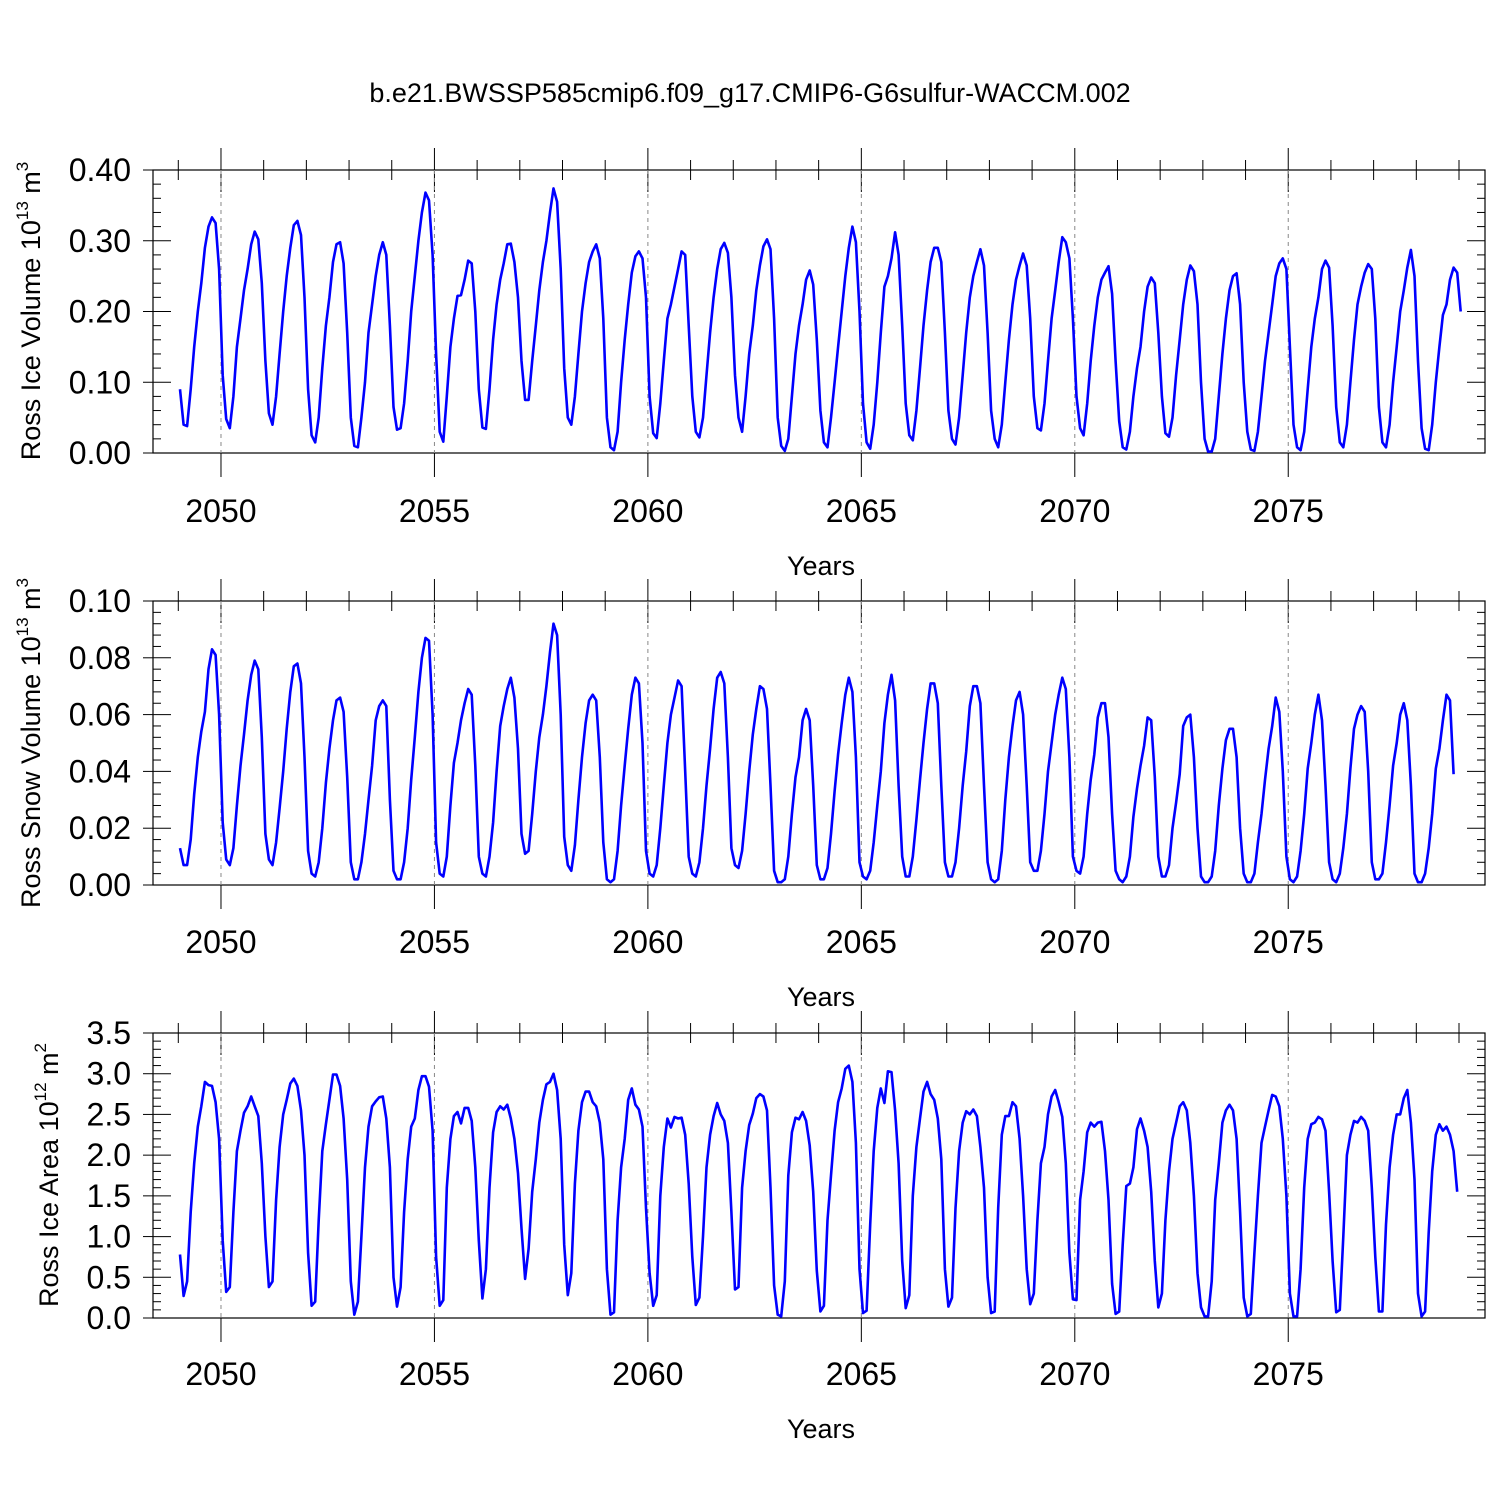 This screenshot has height=1500, width=1500. What do you see at coordinates (100, 771) in the screenshot?
I see `y-tick-label: 0.04` at bounding box center [100, 771].